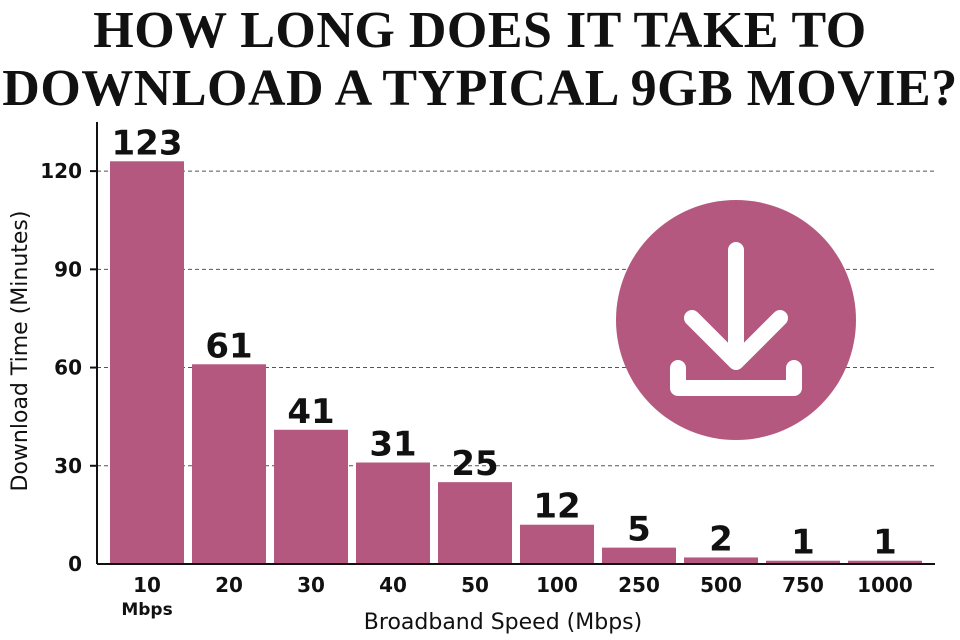 The height and width of the screenshot is (640, 960). I want to click on y-tick-label: 0, so click(75, 564).